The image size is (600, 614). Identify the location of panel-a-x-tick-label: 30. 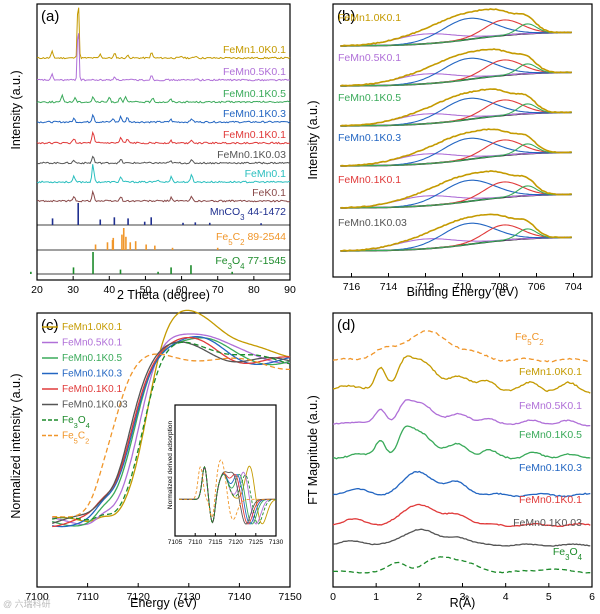
(73, 290).